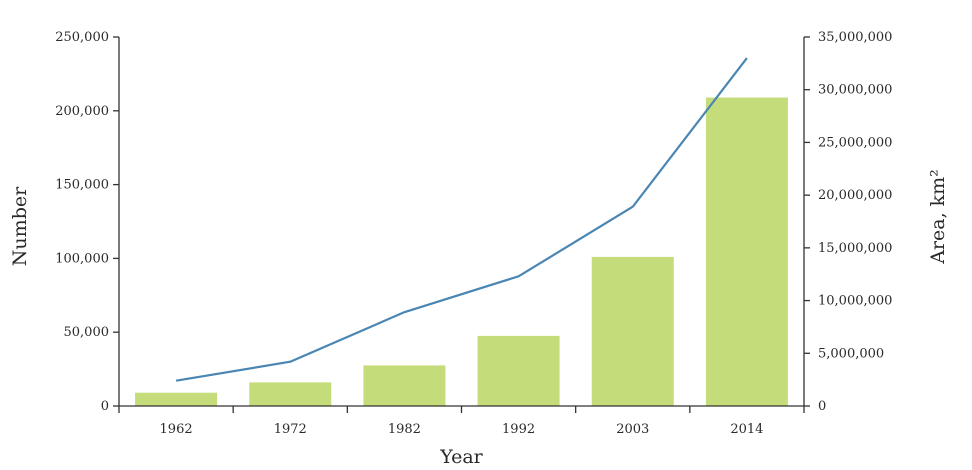 This screenshot has width=972, height=470. What do you see at coordinates (633, 331) in the screenshot?
I see `bar-2003` at bounding box center [633, 331].